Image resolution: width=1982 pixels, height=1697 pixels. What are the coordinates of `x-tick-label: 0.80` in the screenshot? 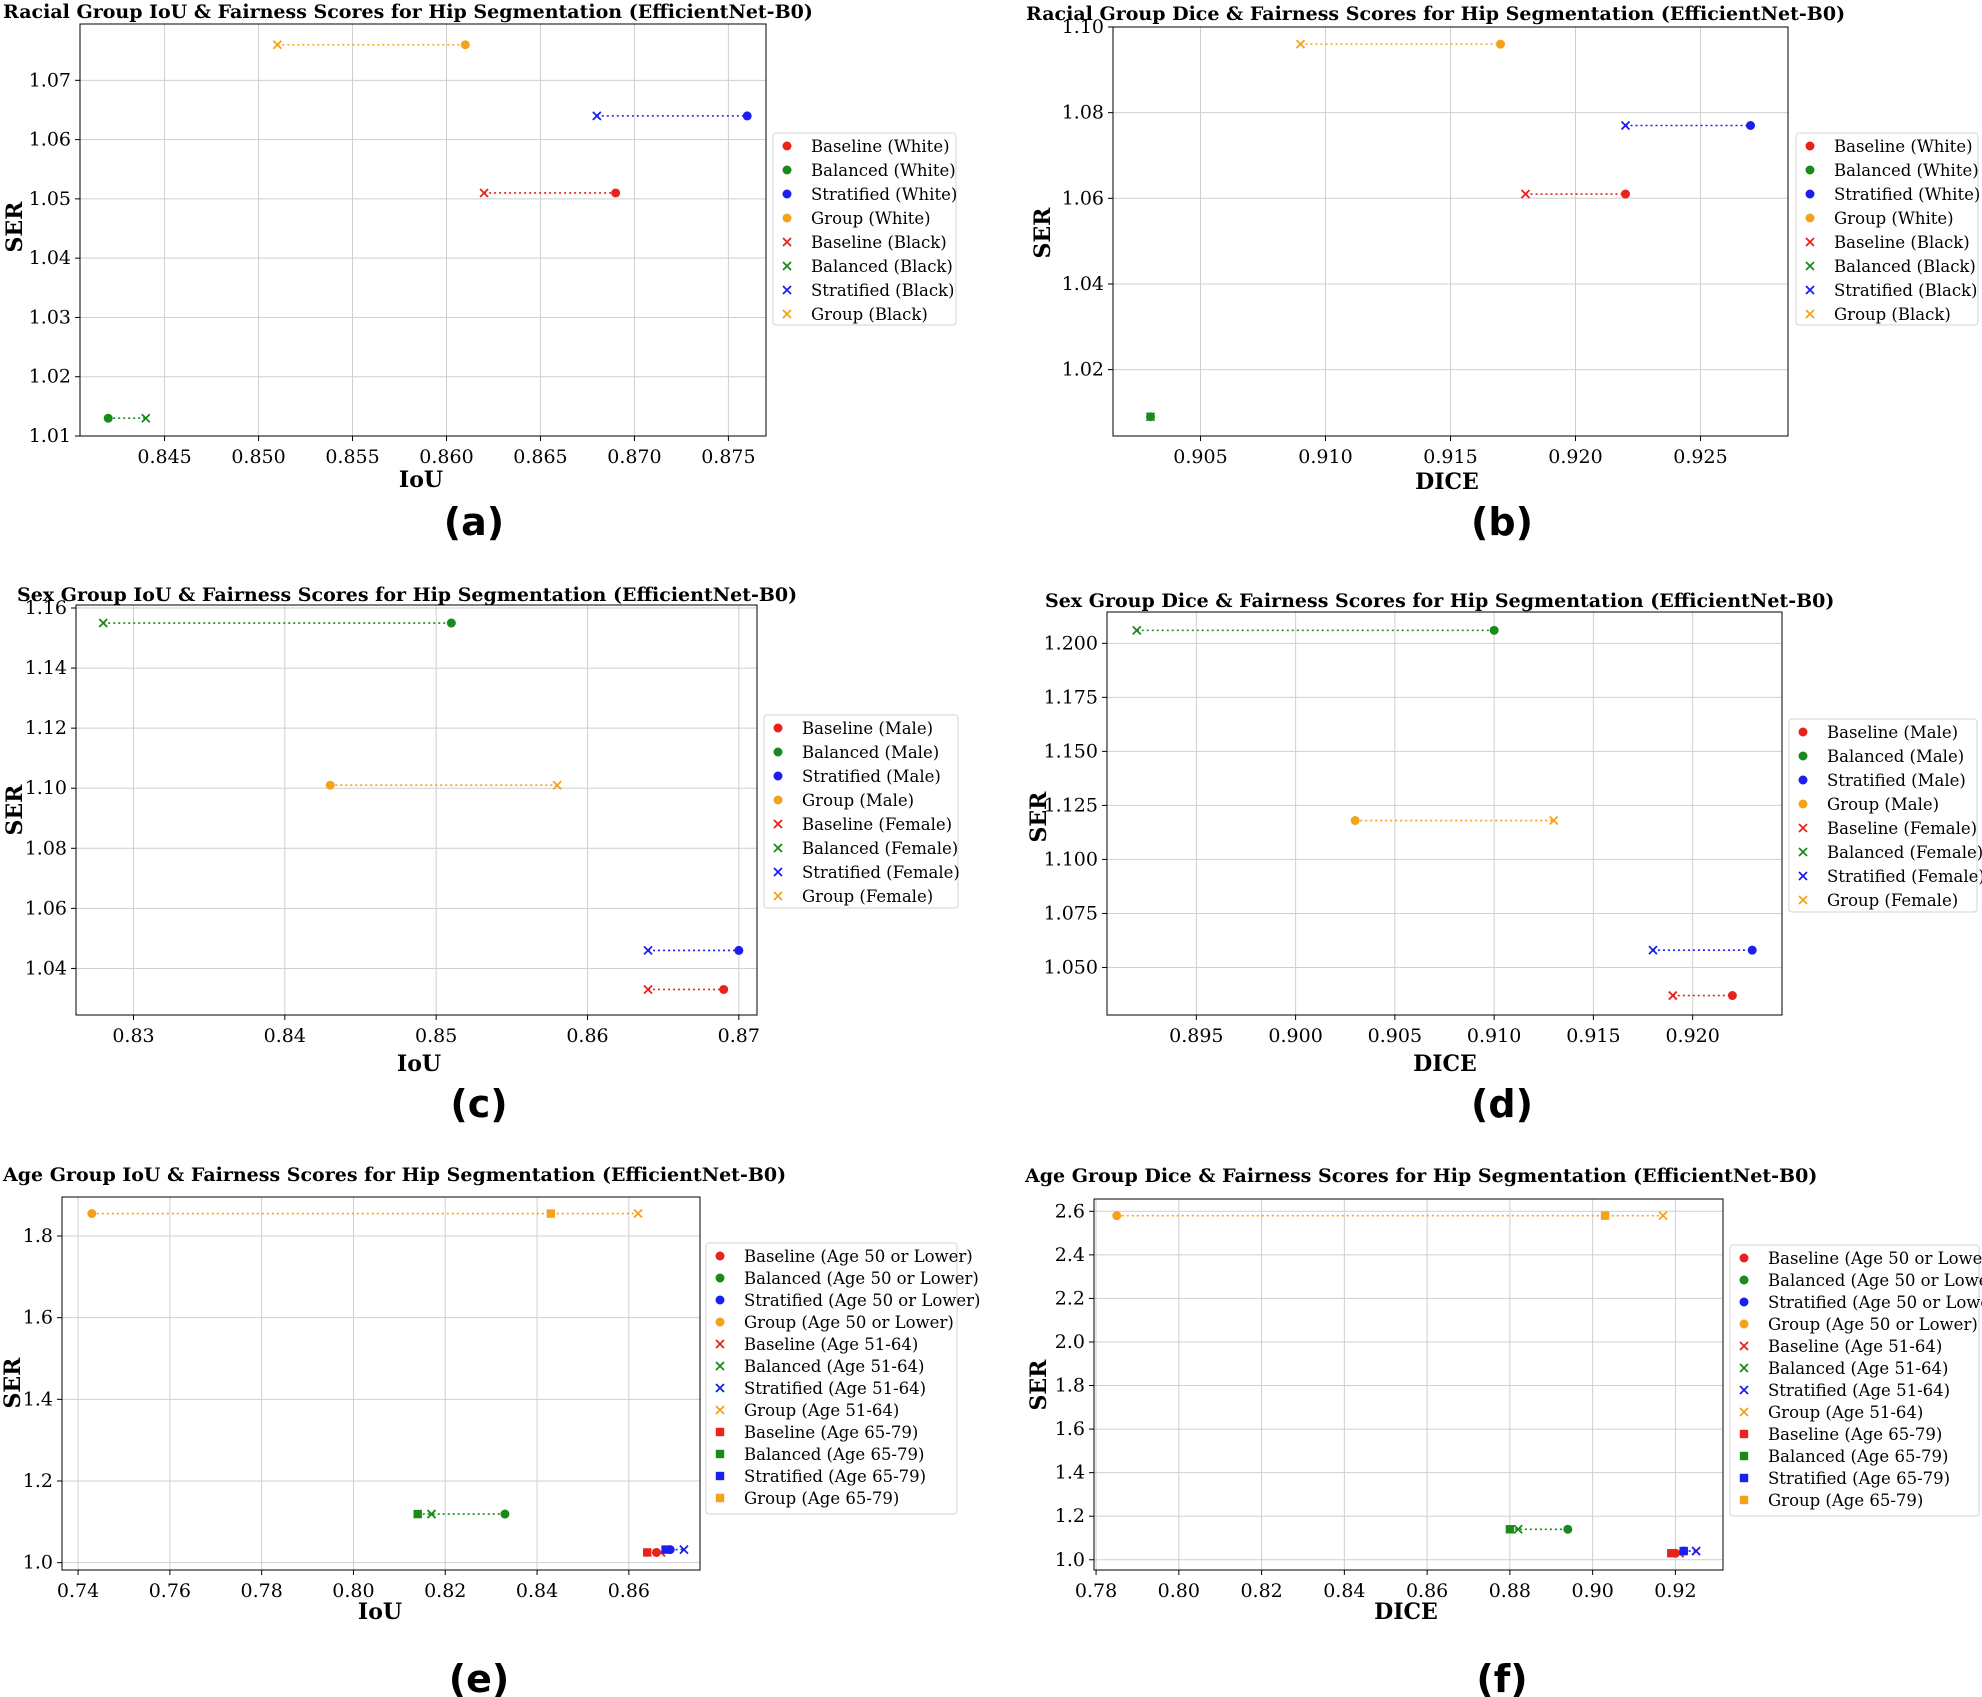 It's located at (1179, 1591).